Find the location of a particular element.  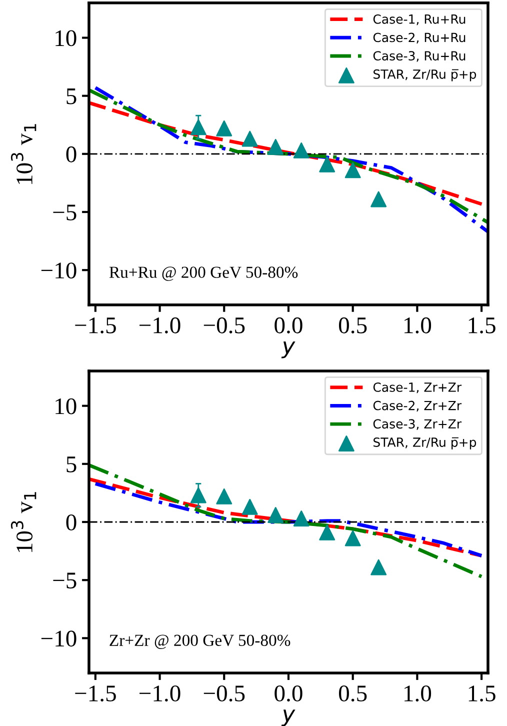

annotation: Zr+Zr @ 200 GeV 50-80% is located at coordinates (200, 641).